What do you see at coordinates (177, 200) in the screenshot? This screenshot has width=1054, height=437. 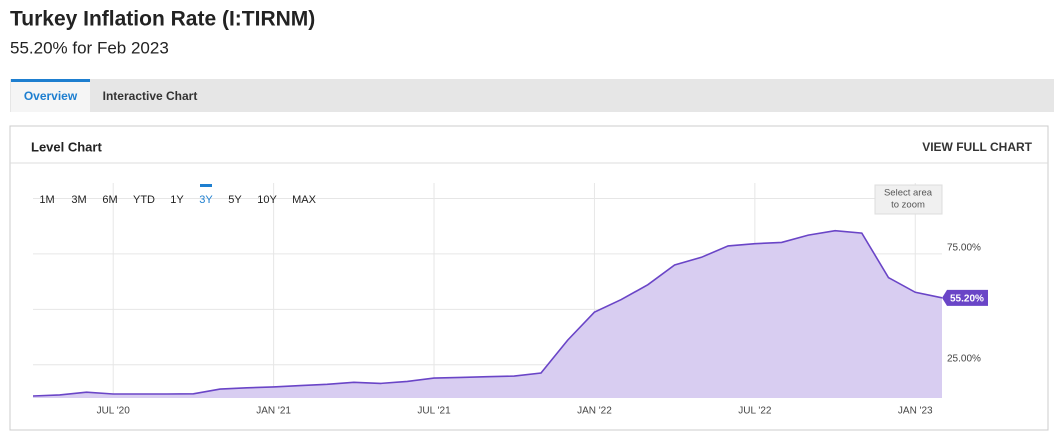 I see `range-button: 1Y` at bounding box center [177, 200].